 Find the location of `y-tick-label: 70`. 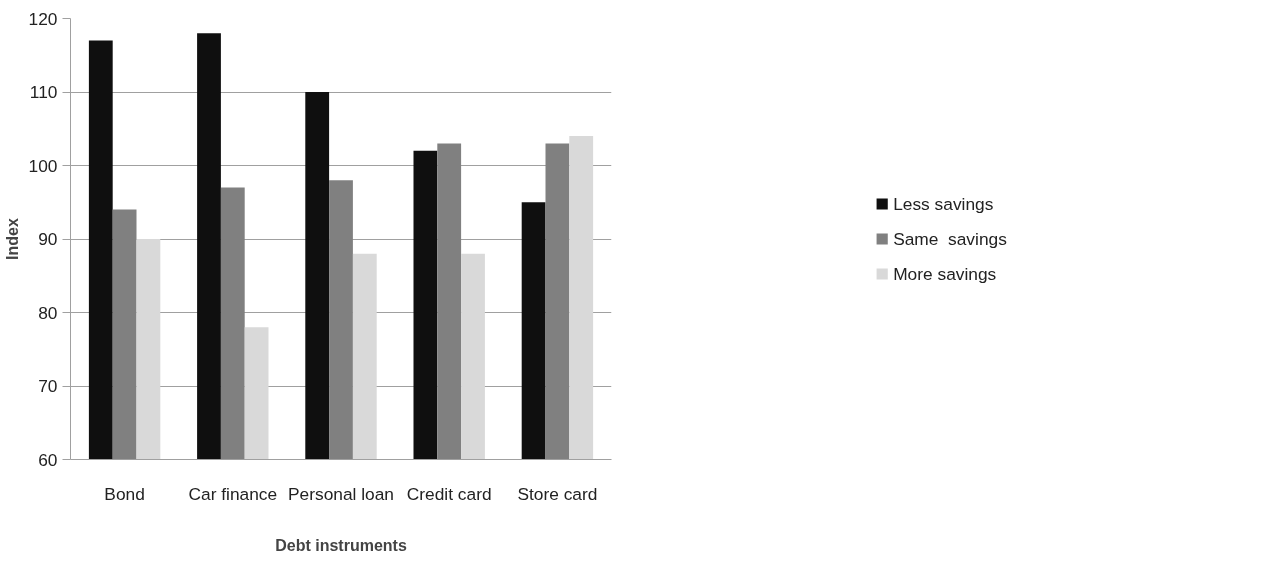

y-tick-label: 70 is located at coordinates (48, 386).